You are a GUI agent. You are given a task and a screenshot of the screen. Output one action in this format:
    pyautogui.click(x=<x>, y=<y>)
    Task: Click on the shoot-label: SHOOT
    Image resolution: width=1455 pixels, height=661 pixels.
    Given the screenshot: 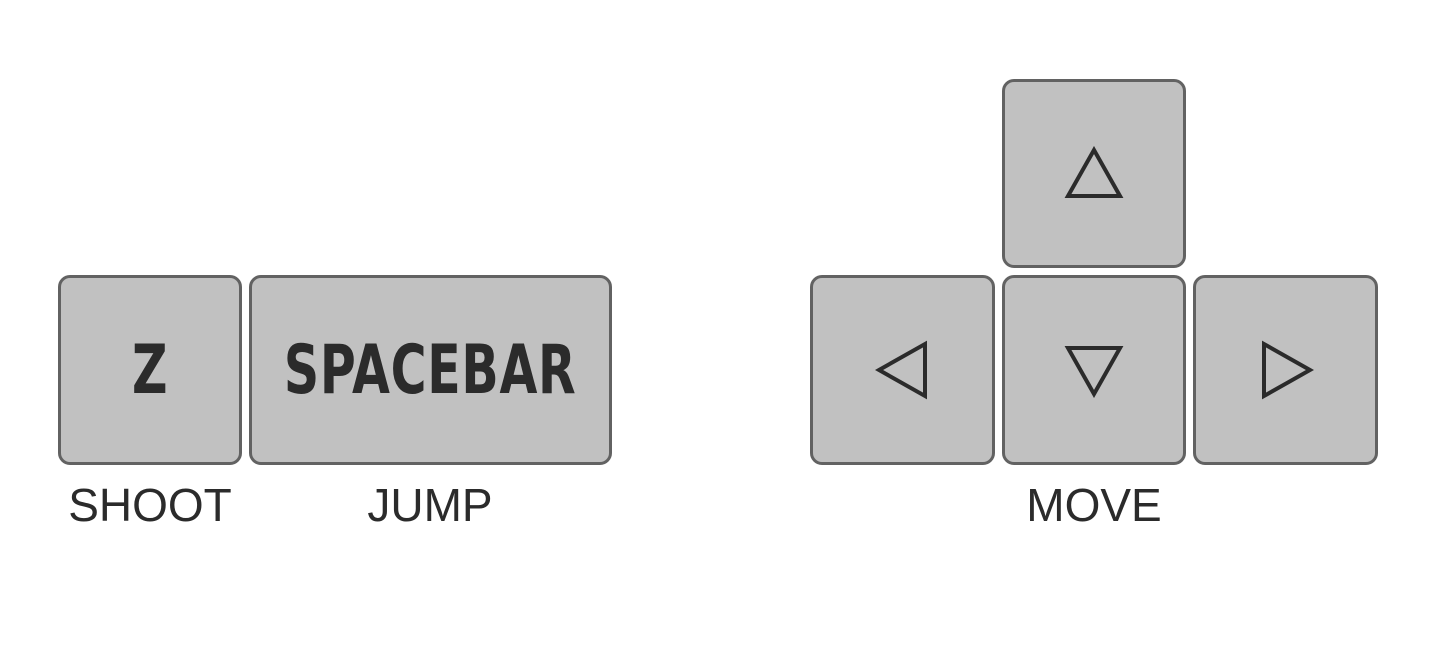 What is the action you would take?
    pyautogui.click(x=150, y=505)
    